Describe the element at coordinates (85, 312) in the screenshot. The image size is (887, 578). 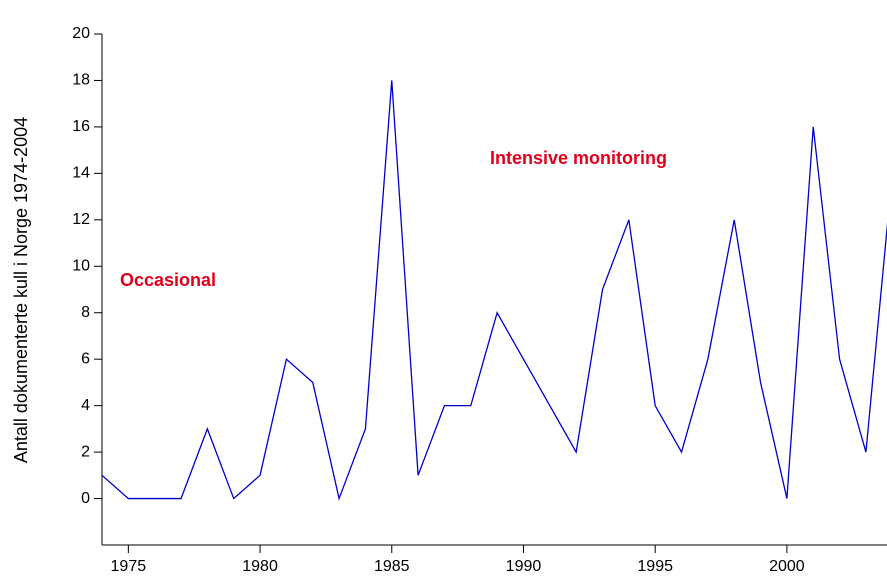
I see `y-tick-label: 8` at that location.